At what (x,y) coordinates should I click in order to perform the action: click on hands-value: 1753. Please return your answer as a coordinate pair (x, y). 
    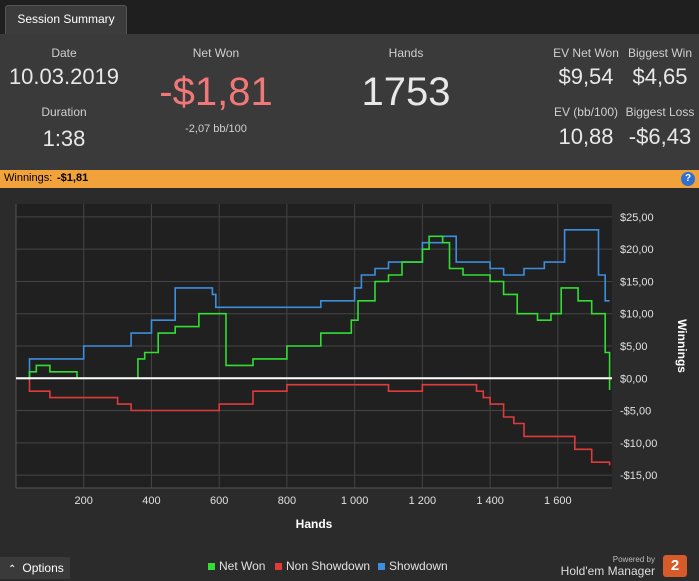
    Looking at the image, I should click on (406, 92).